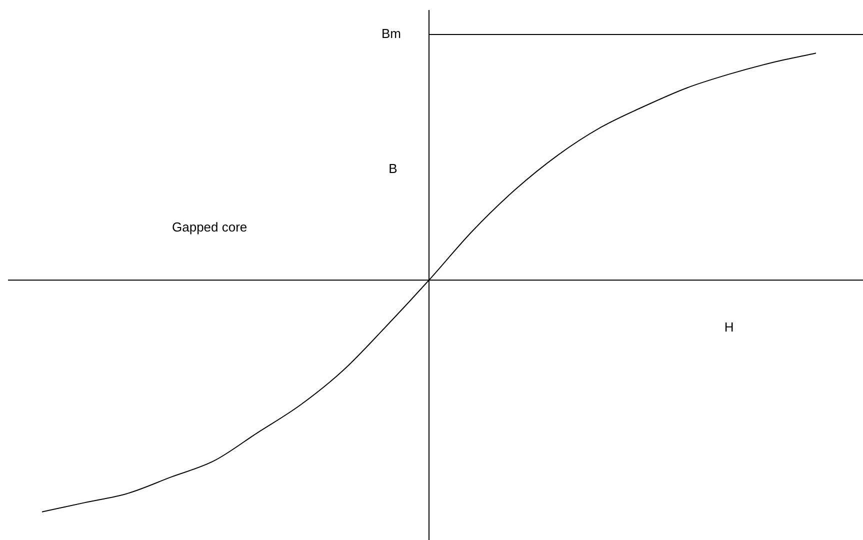 The image size is (863, 540). What do you see at coordinates (393, 168) in the screenshot?
I see `y-axis-title: B` at bounding box center [393, 168].